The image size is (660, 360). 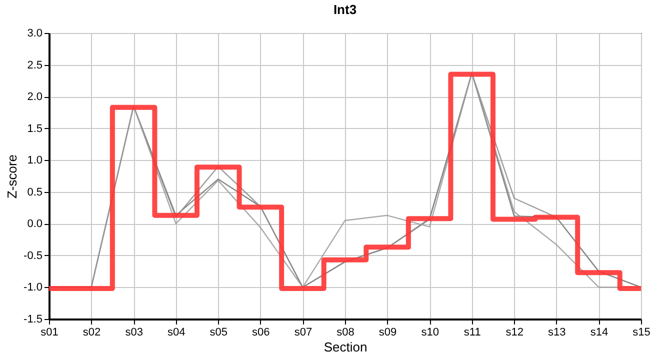 I want to click on y-tick-label: 1.0, so click(x=34, y=160).